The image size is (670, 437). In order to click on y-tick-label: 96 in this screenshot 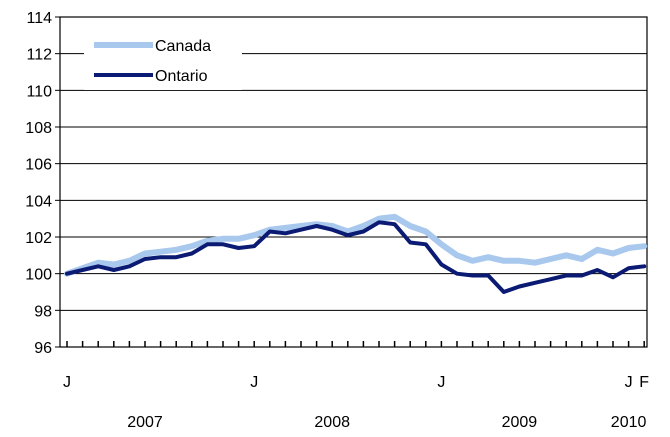, I will do `click(43, 348)`.